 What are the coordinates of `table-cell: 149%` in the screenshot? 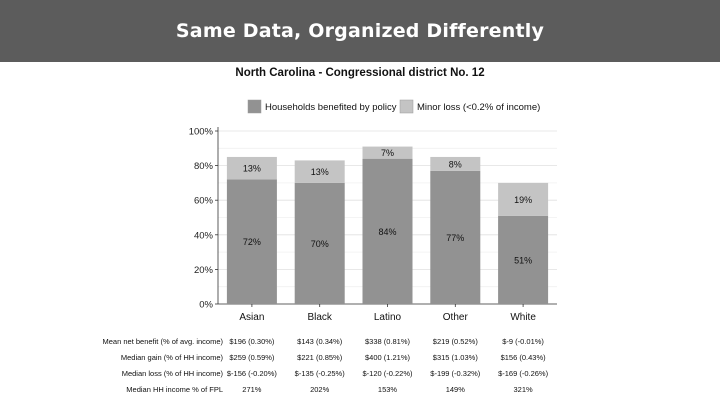 It's located at (455, 389).